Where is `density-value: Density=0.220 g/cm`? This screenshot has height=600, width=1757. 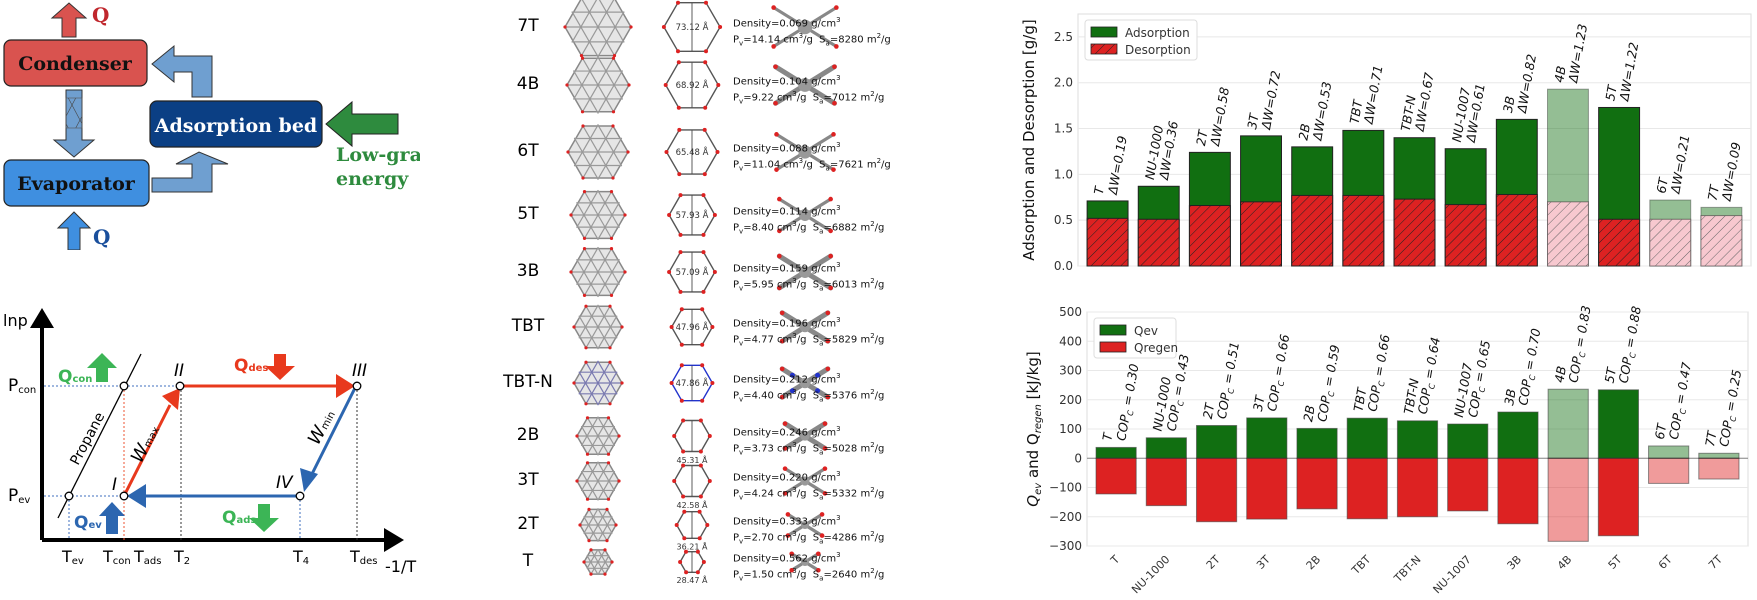
density-value: Density=0.220 g/cm is located at coordinates (785, 478).